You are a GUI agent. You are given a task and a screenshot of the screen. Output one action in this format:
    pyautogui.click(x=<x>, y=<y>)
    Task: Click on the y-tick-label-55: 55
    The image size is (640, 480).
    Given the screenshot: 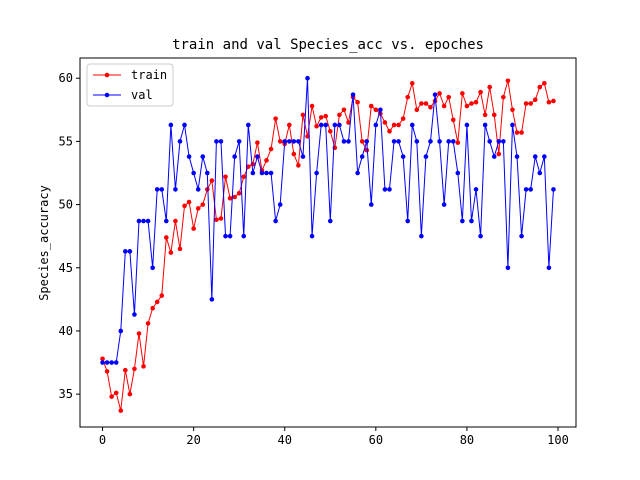 What is the action you would take?
    pyautogui.click(x=66, y=141)
    